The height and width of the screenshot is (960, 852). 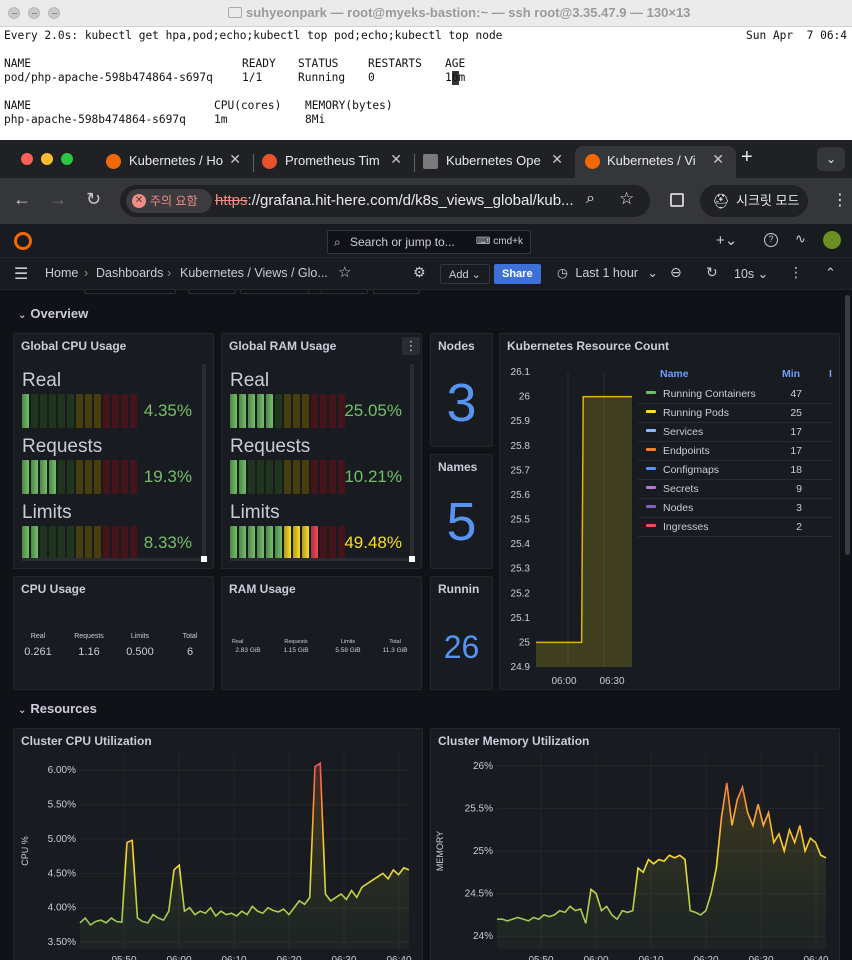 What do you see at coordinates (62, 273) in the screenshot?
I see `breadcrumb-home: Home` at bounding box center [62, 273].